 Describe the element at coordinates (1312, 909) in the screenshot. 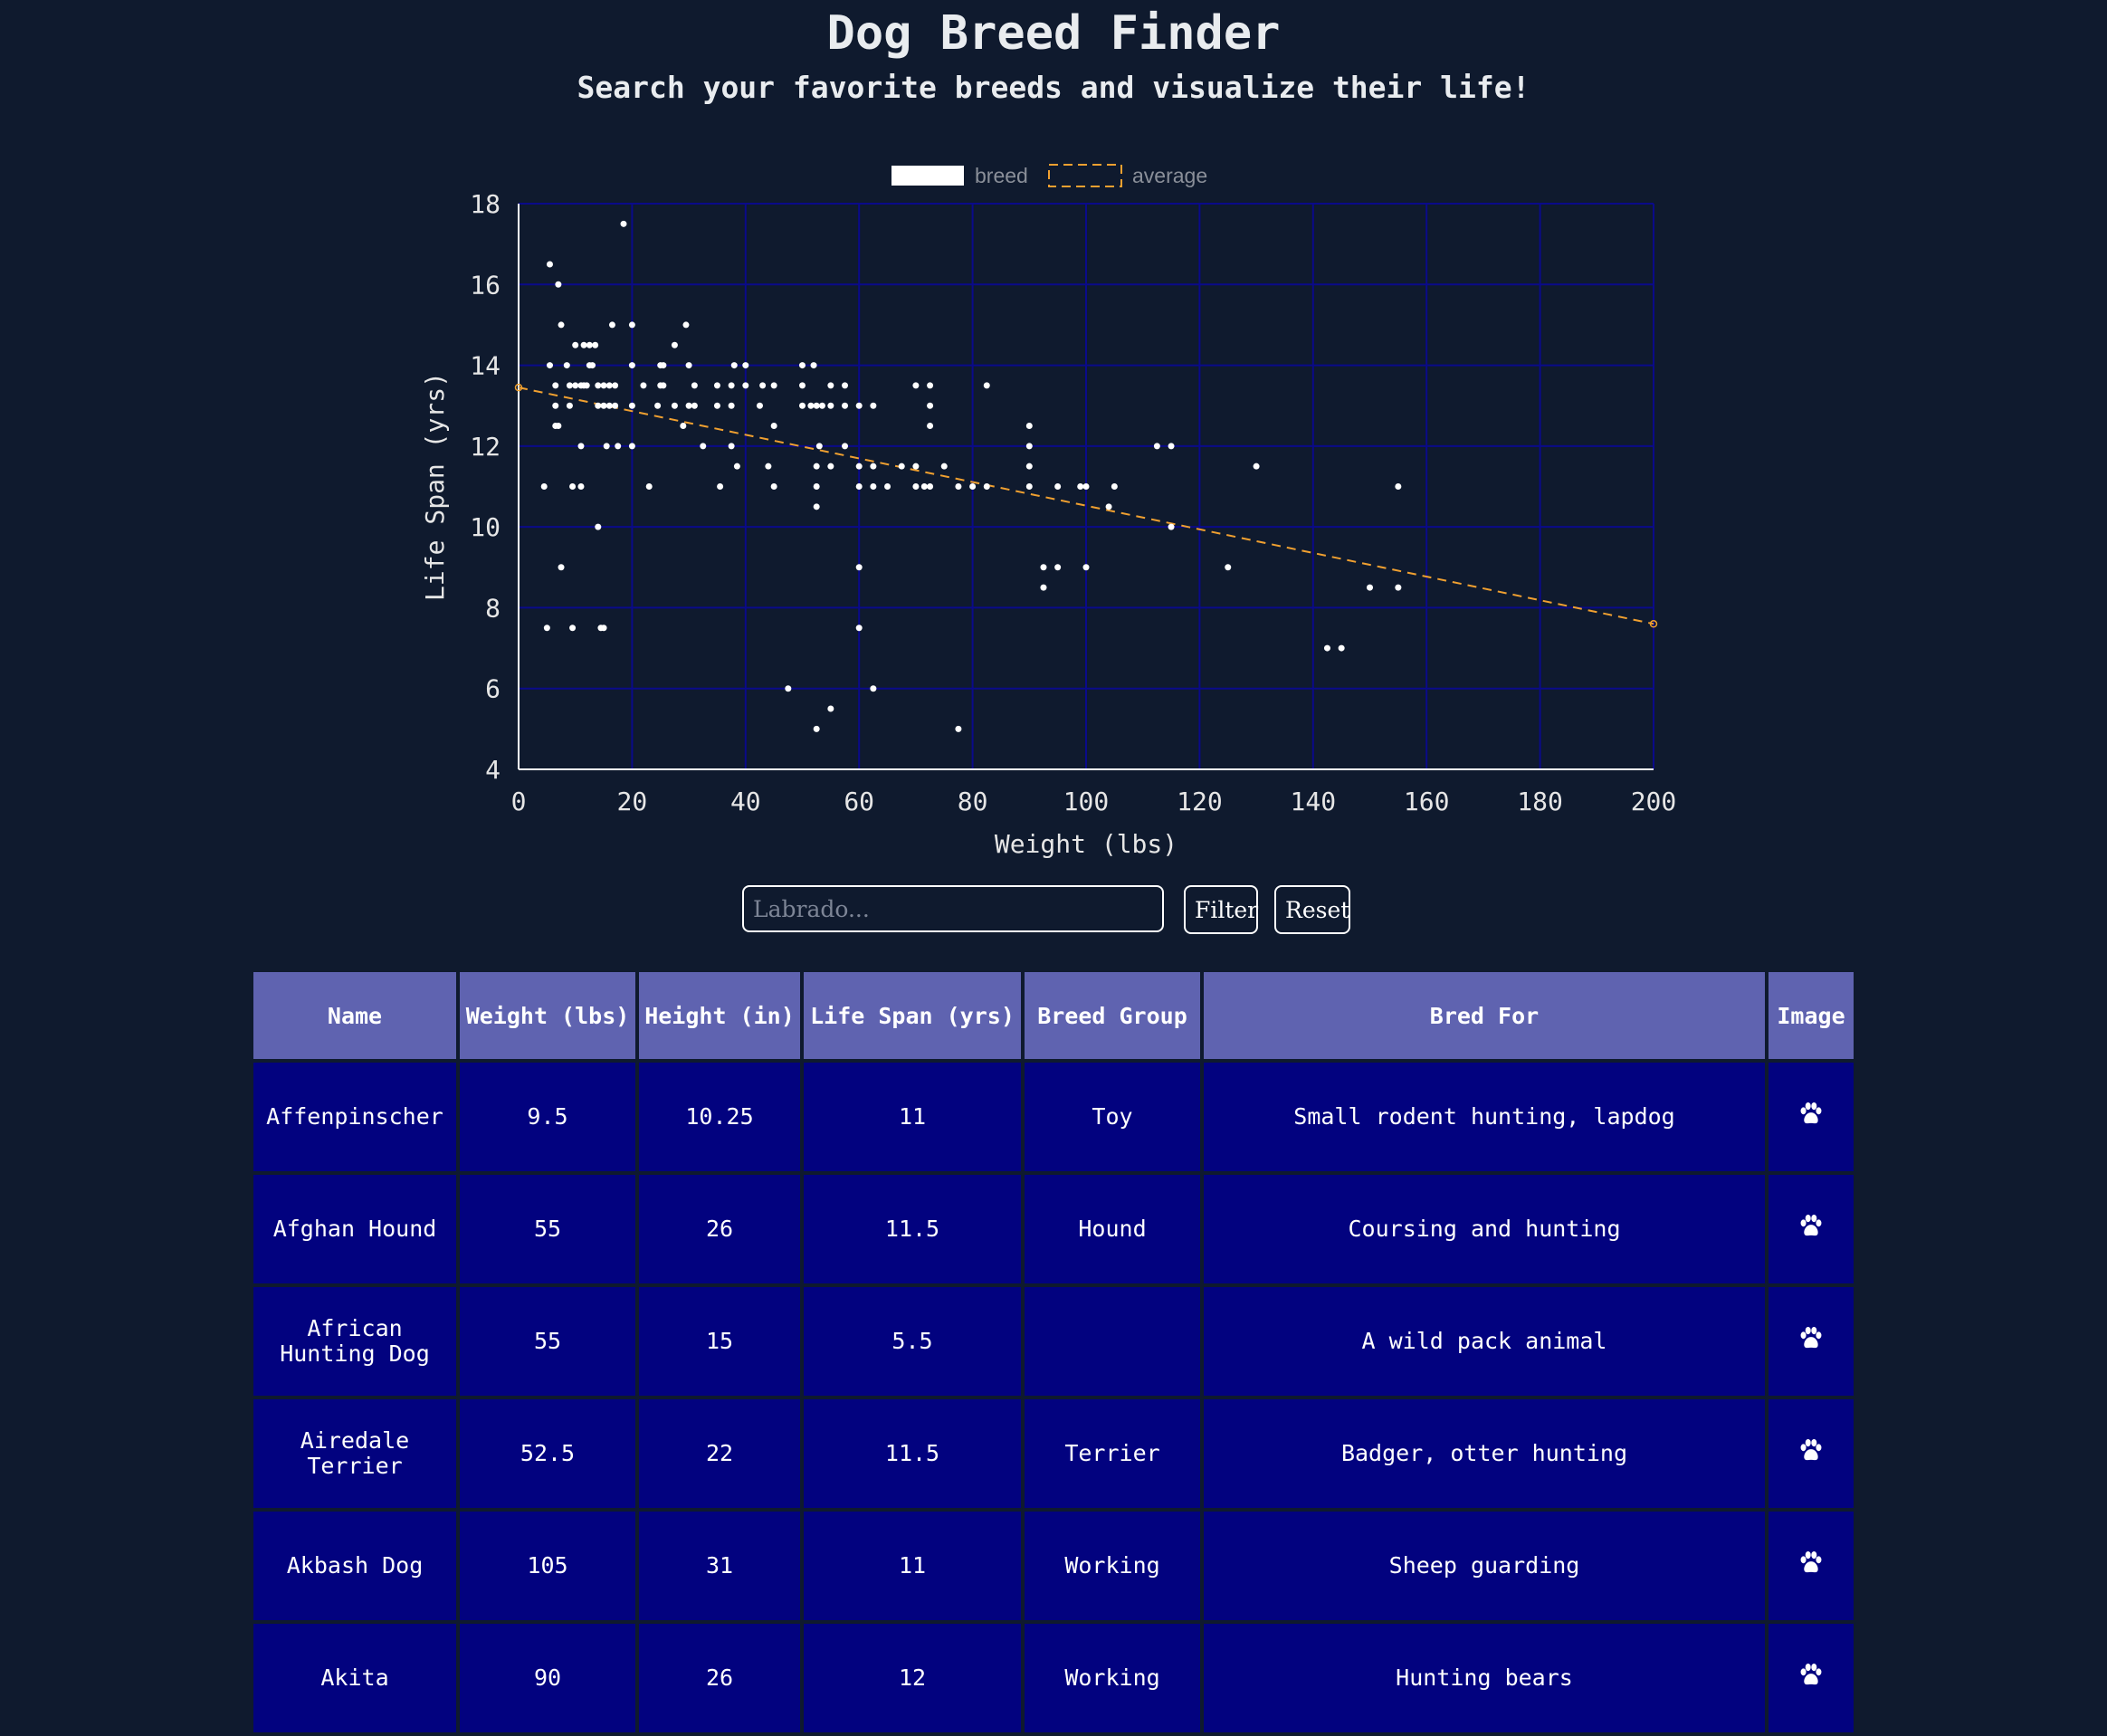

I see `reset-button: Reset` at that location.